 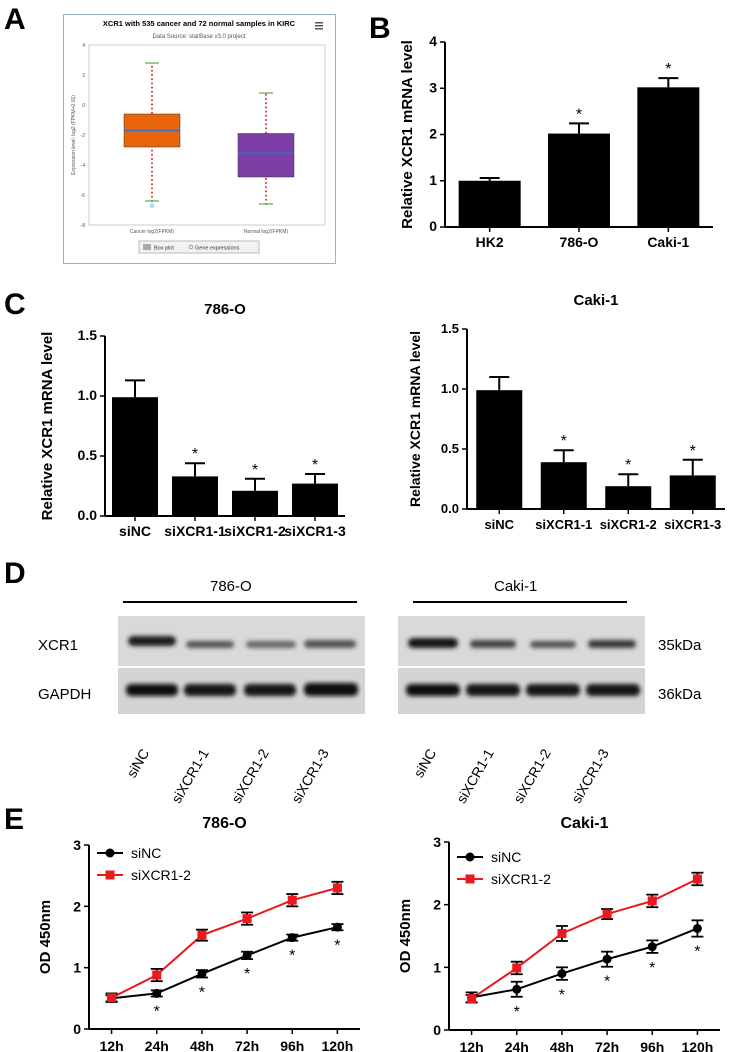 I want to click on wb-lane-label: siNC, so click(x=137, y=763).